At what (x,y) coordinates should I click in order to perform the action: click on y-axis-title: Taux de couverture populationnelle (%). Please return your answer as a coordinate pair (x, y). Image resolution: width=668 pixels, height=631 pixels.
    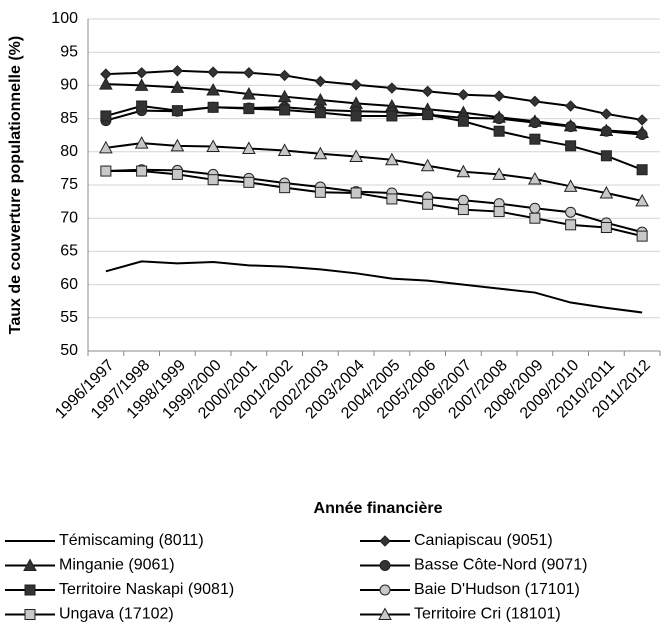
    Looking at the image, I should click on (15, 185).